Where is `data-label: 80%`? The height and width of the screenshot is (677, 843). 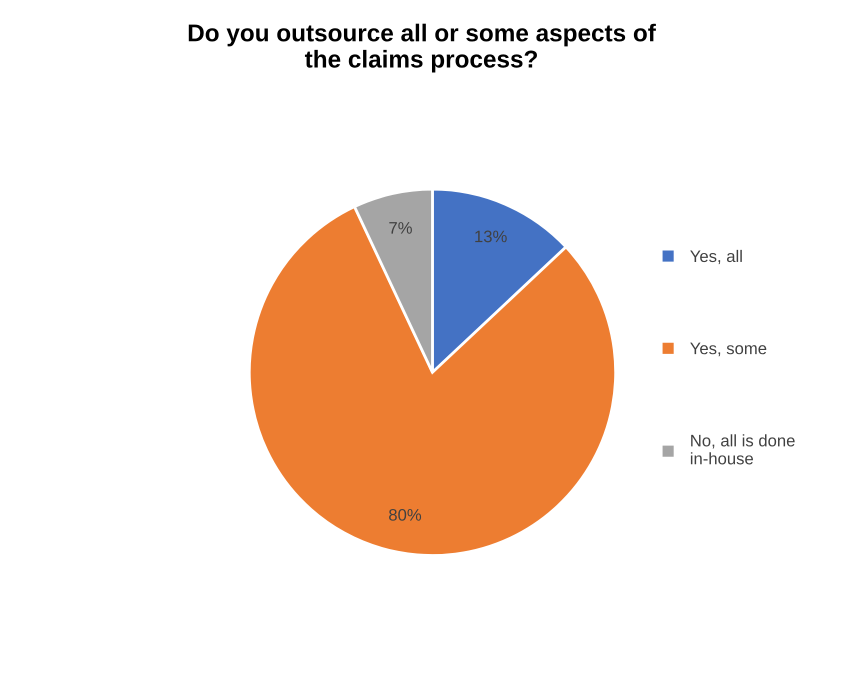
data-label: 80% is located at coordinates (405, 514).